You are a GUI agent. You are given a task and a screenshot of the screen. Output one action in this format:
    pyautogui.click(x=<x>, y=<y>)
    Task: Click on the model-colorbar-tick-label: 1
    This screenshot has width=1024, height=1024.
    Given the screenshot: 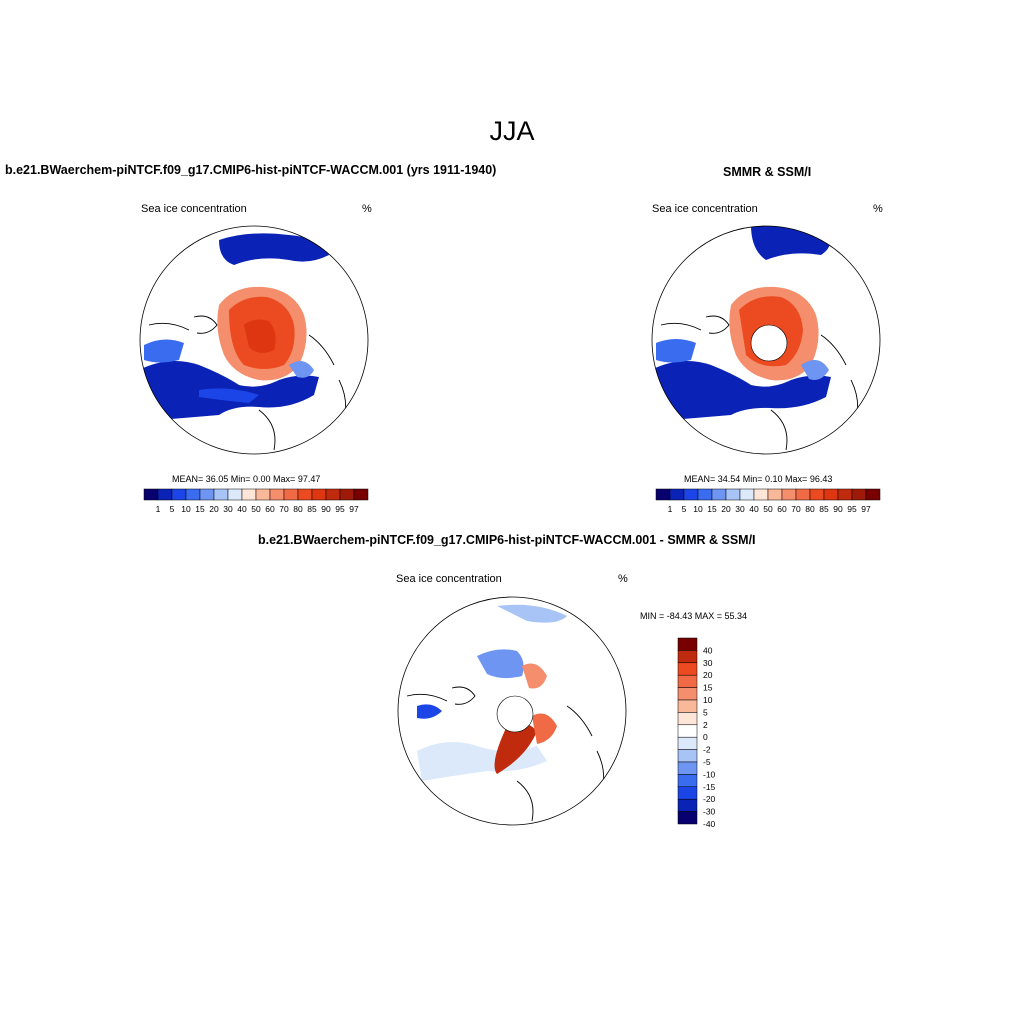 What is the action you would take?
    pyautogui.click(x=158, y=509)
    